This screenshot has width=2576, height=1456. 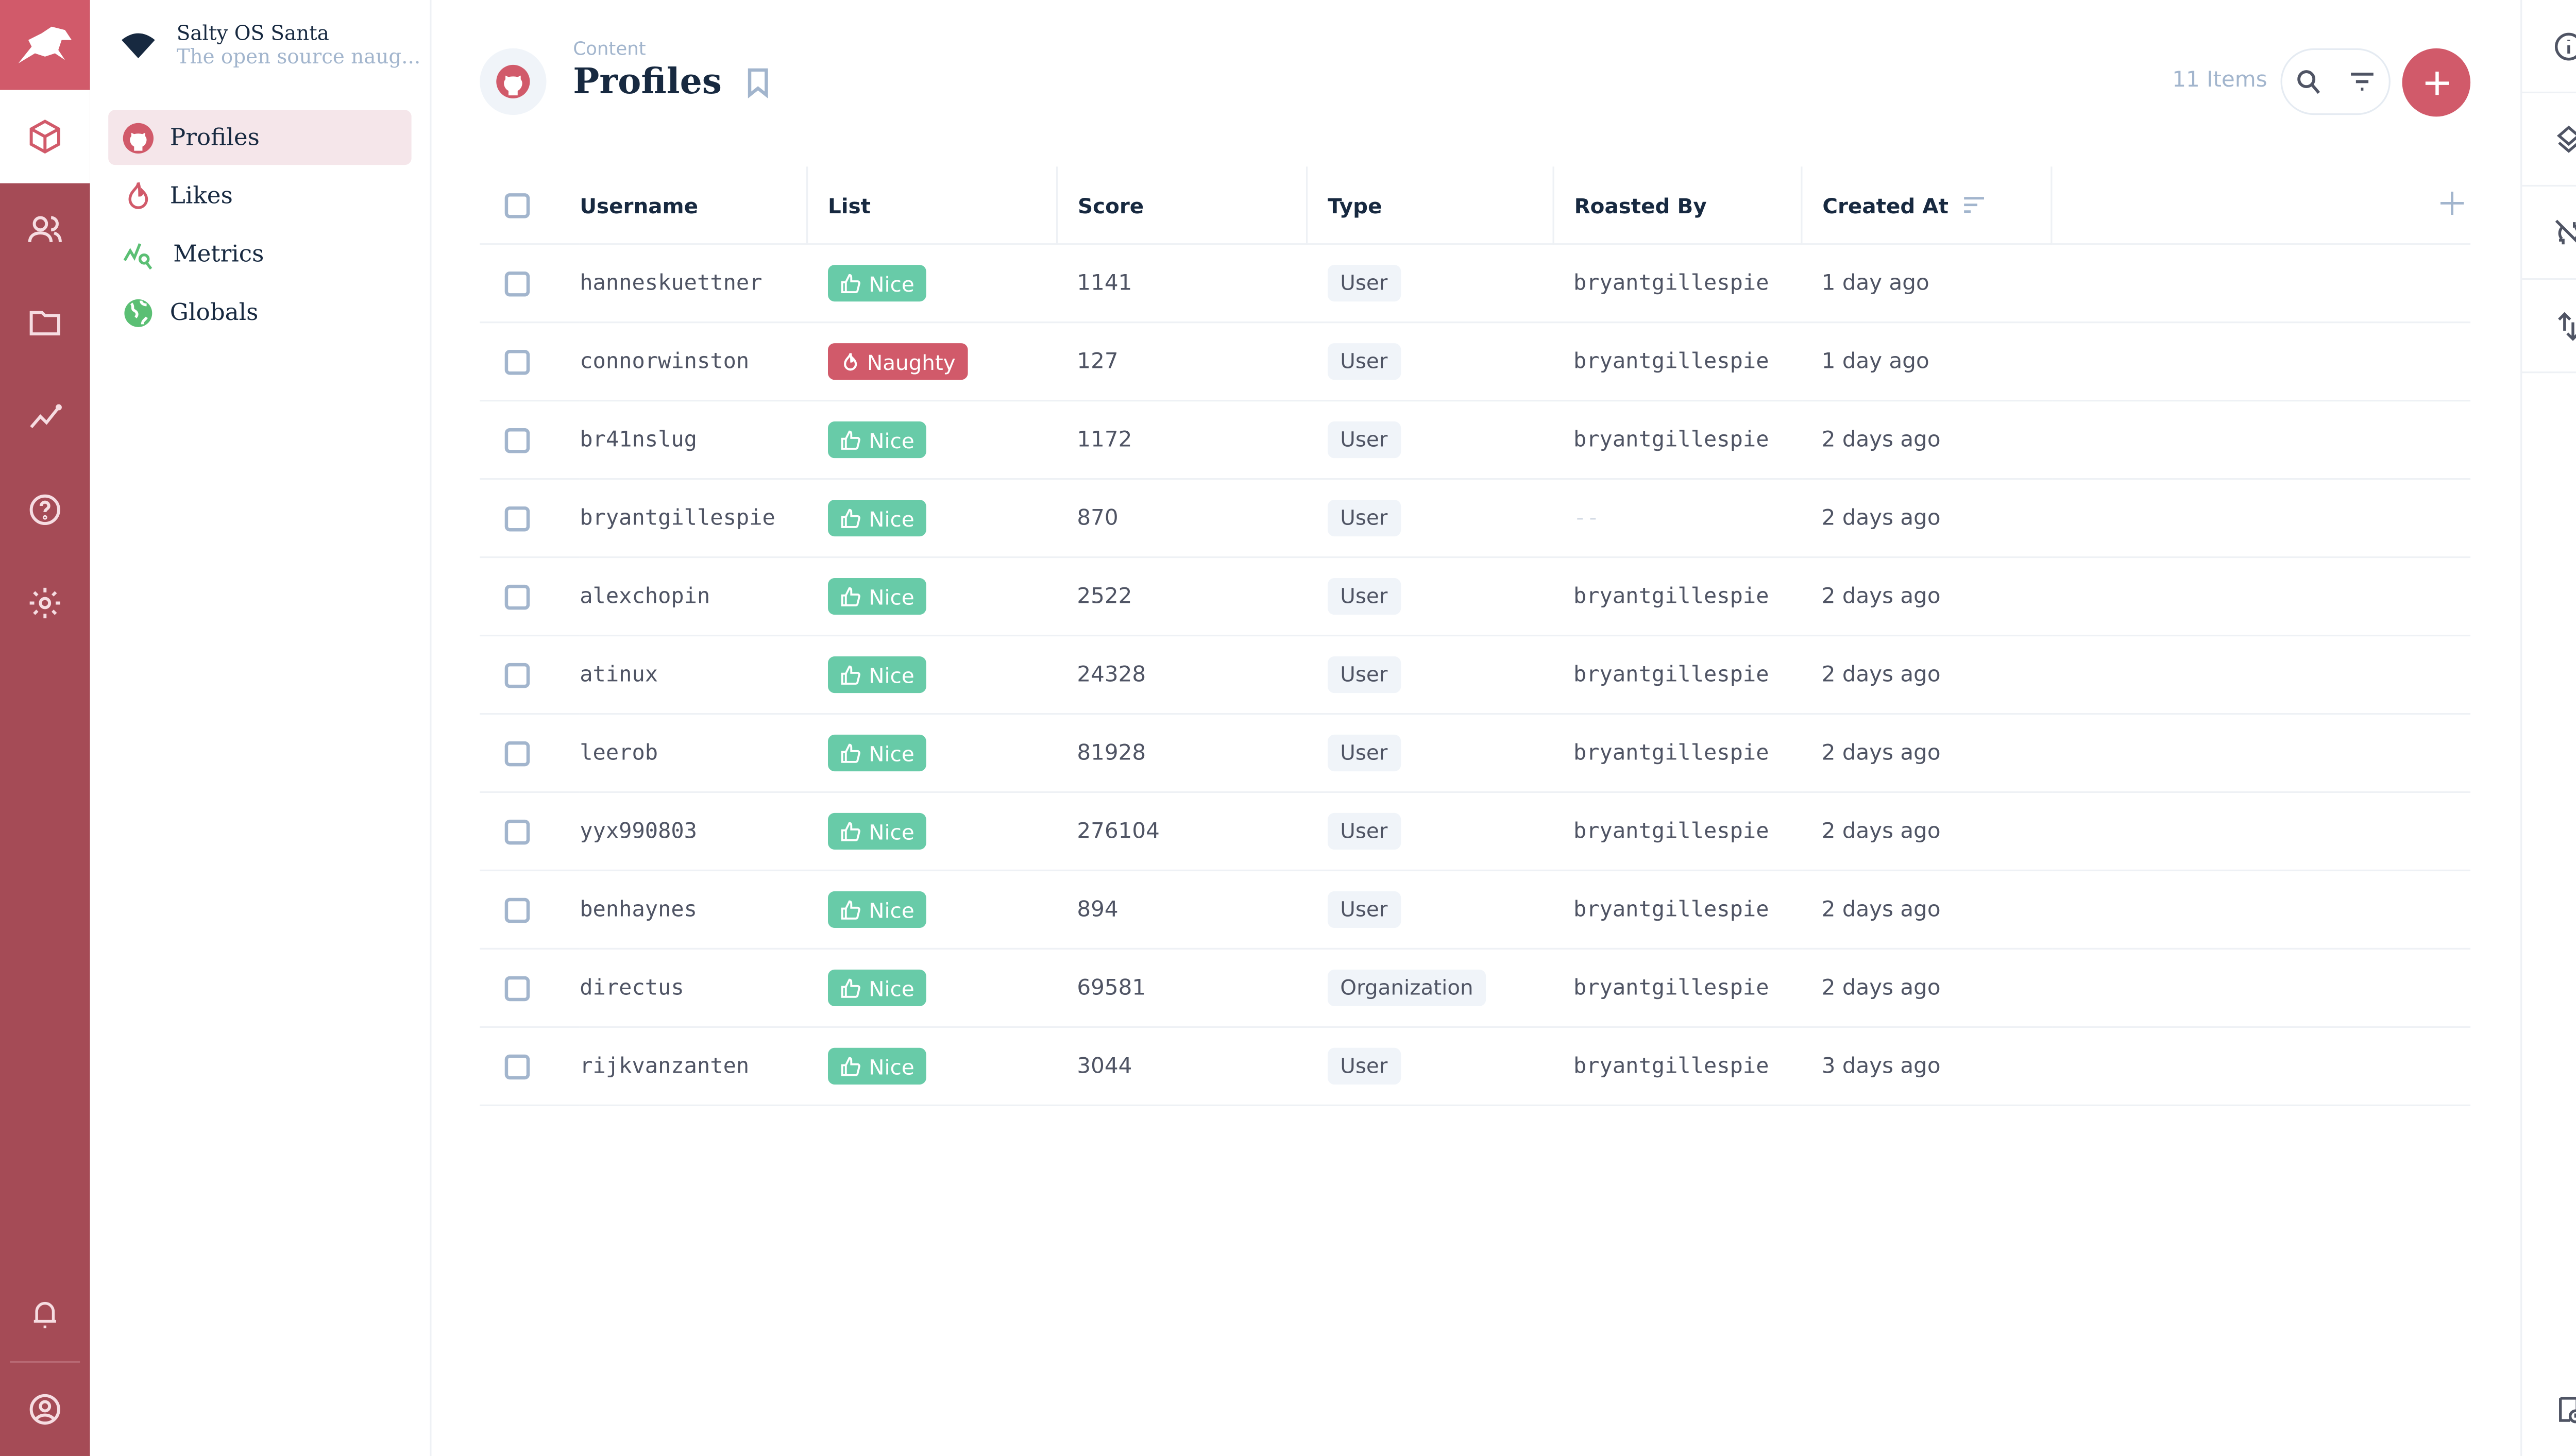 What do you see at coordinates (2436, 82) in the screenshot?
I see `create-item-button` at bounding box center [2436, 82].